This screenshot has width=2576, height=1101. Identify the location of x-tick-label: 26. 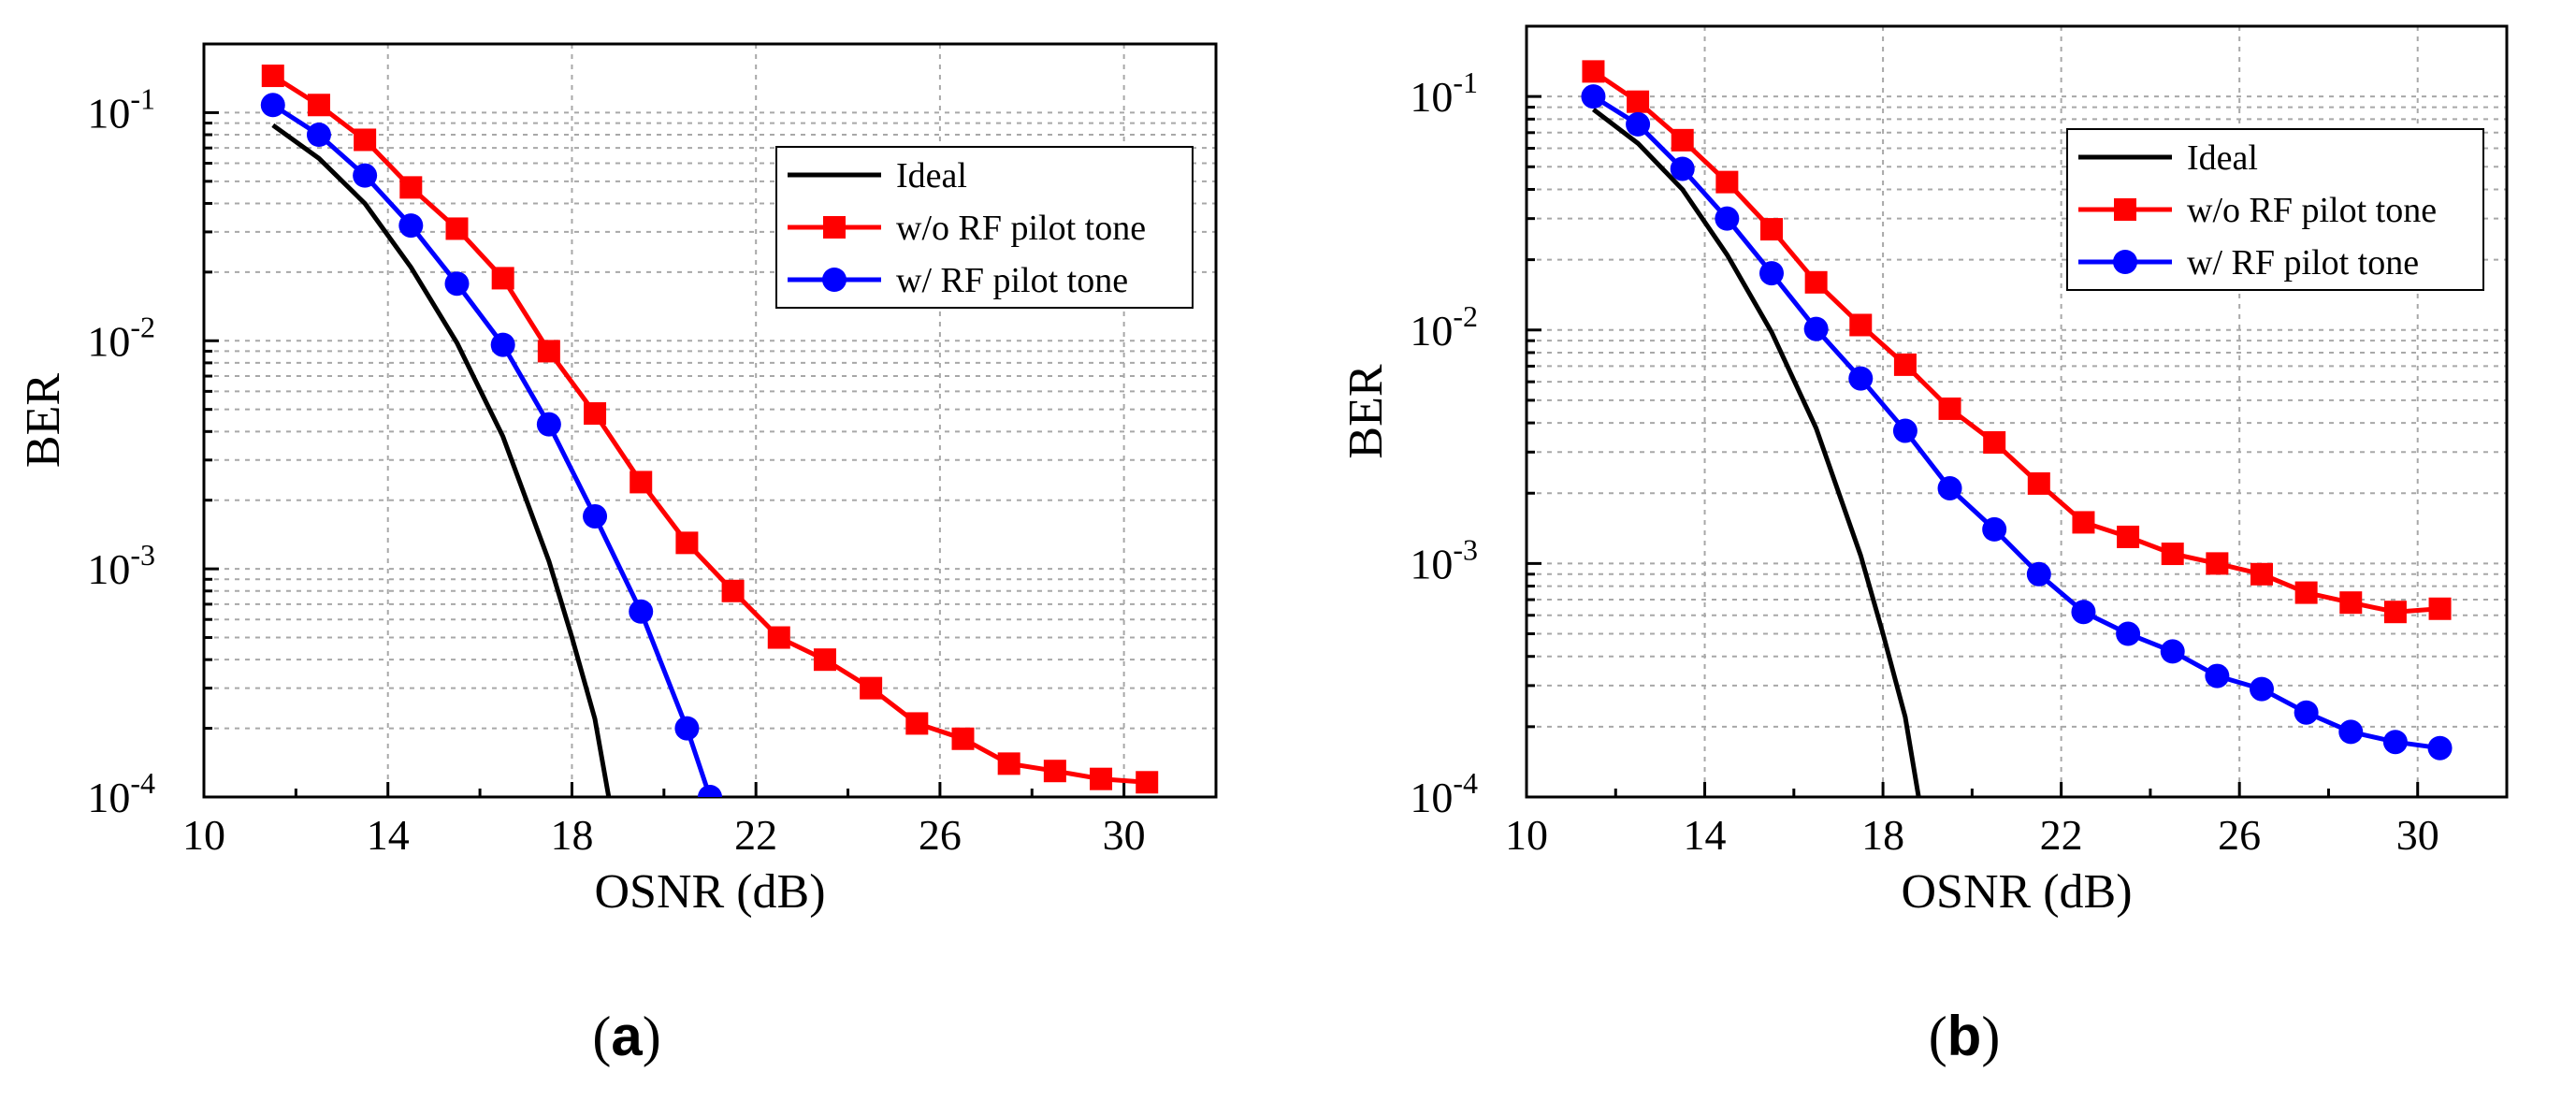
(940, 835).